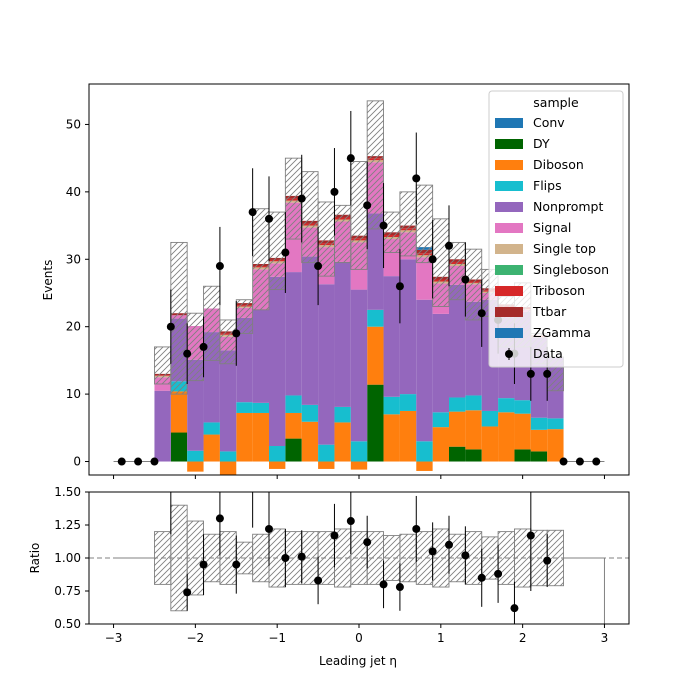  Describe the element at coordinates (549, 311) in the screenshot. I see `legend-label-ttbar: Ttbar` at that location.